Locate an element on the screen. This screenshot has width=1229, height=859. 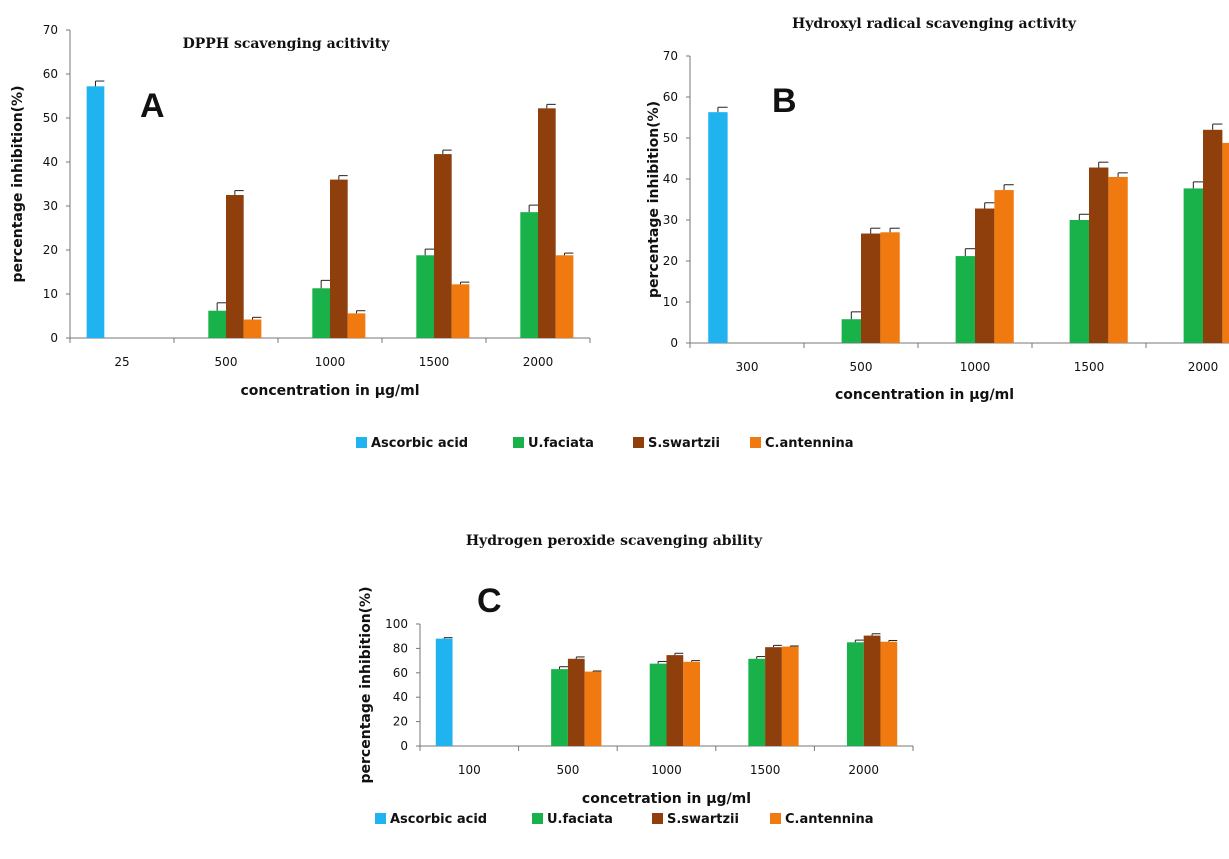
y-tick-label: 80 is located at coordinates (400, 648).